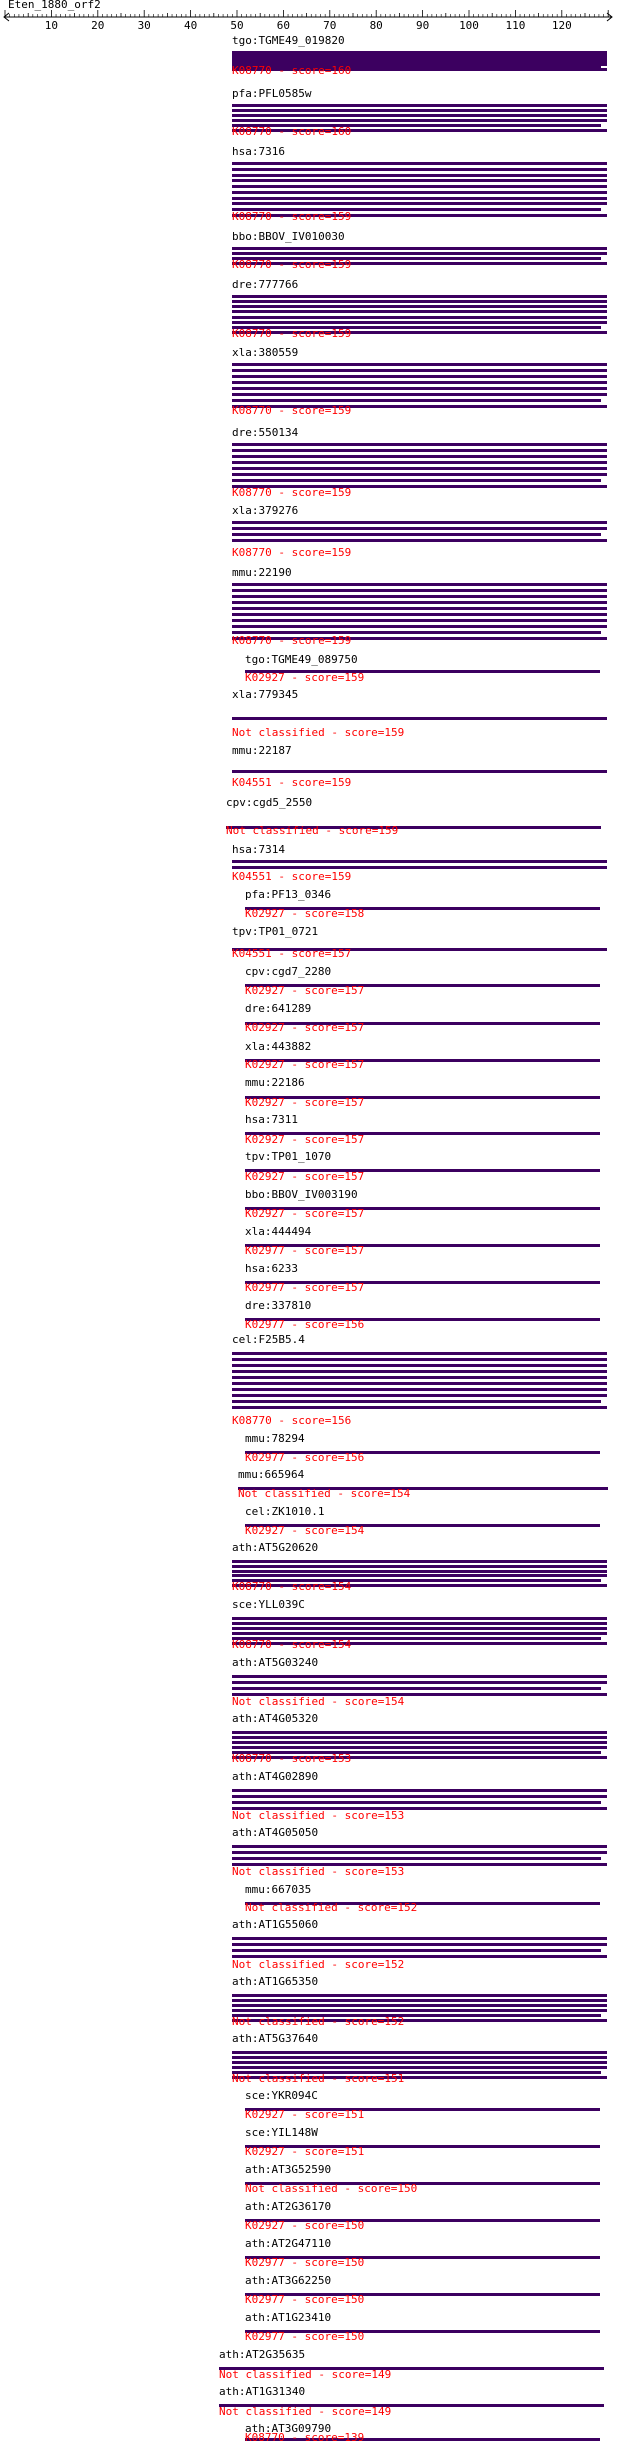 The image size is (620, 2447). I want to click on gene-id-link: ath:AT2G35635, so click(262, 2354).